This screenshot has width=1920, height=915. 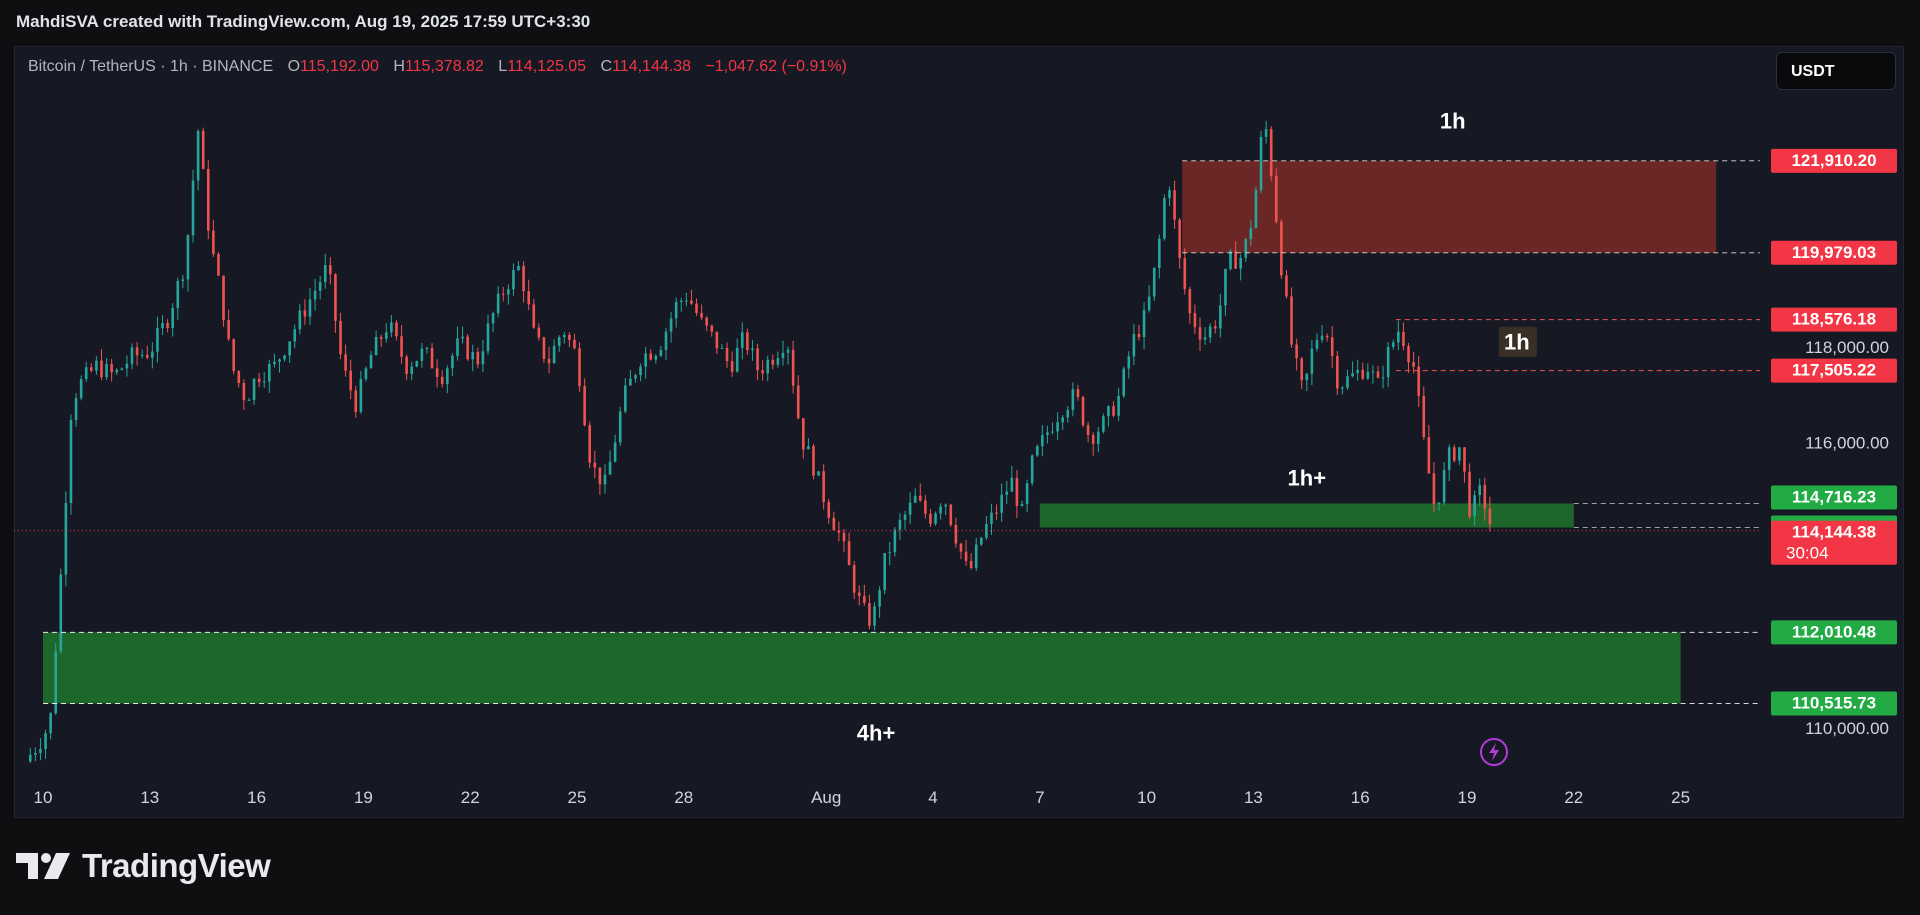 What do you see at coordinates (1834, 497) in the screenshot?
I see `price-tag` at bounding box center [1834, 497].